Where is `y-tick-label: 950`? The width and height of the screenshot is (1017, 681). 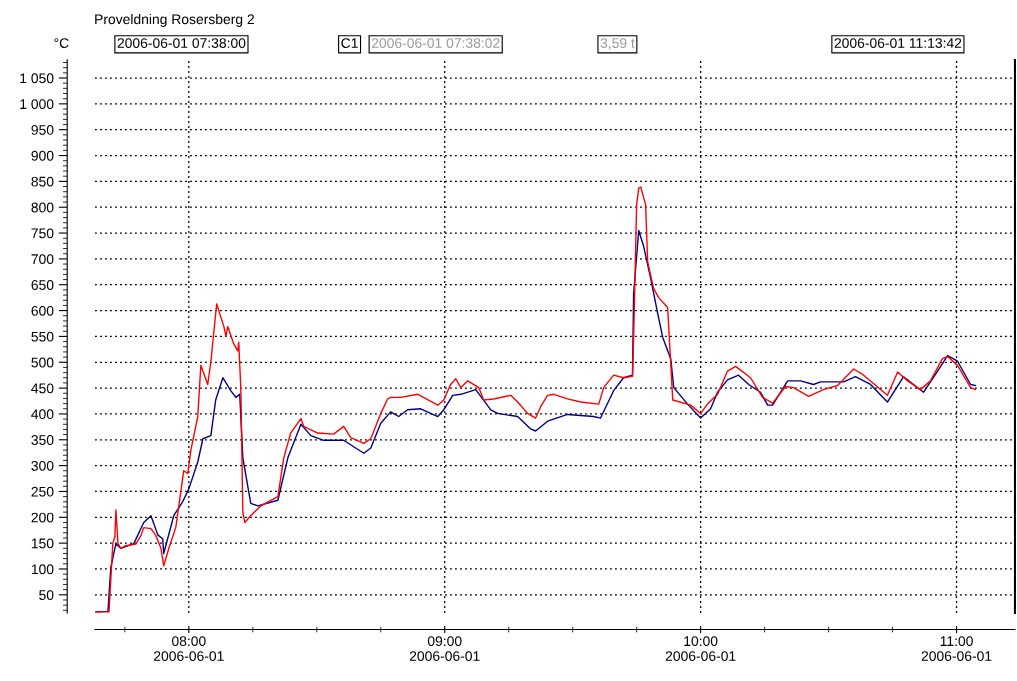
y-tick-label: 950 is located at coordinates (42, 130).